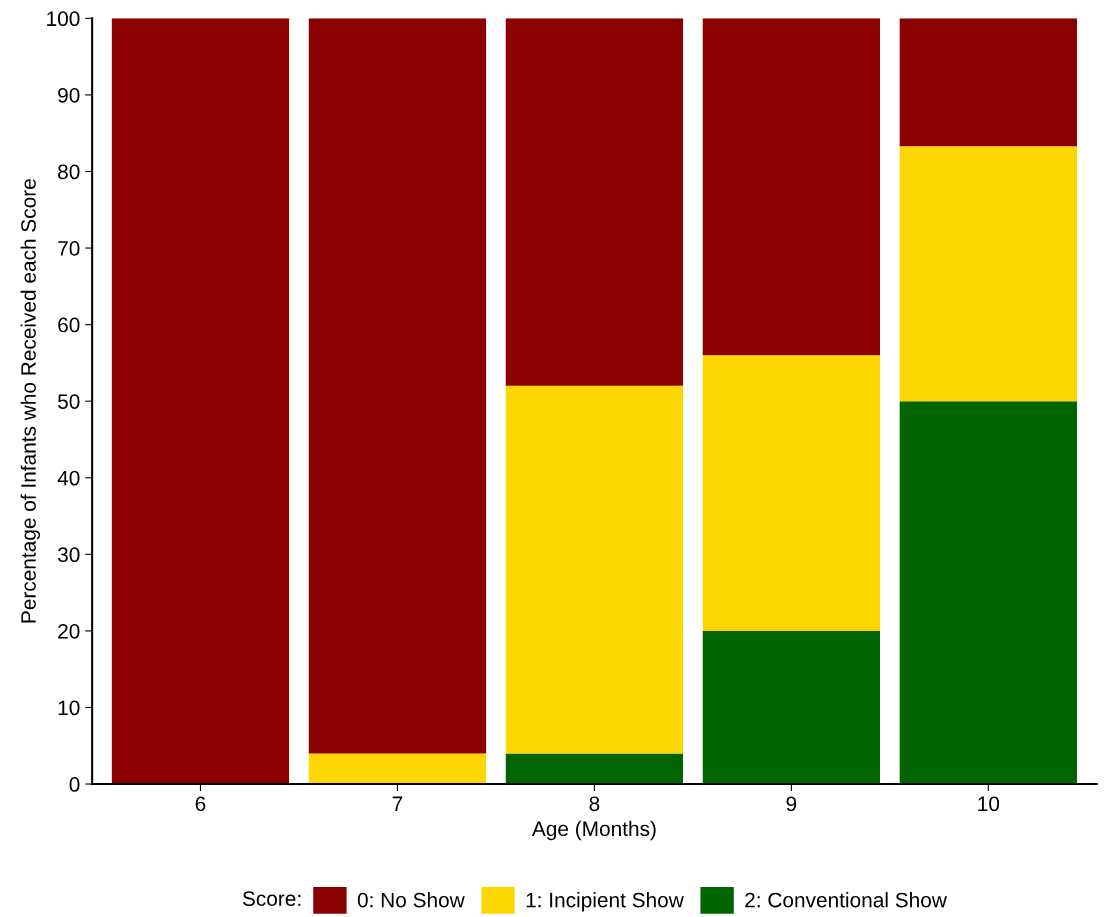  What do you see at coordinates (69, 708) in the screenshot?
I see `y-tick-label: 10` at bounding box center [69, 708].